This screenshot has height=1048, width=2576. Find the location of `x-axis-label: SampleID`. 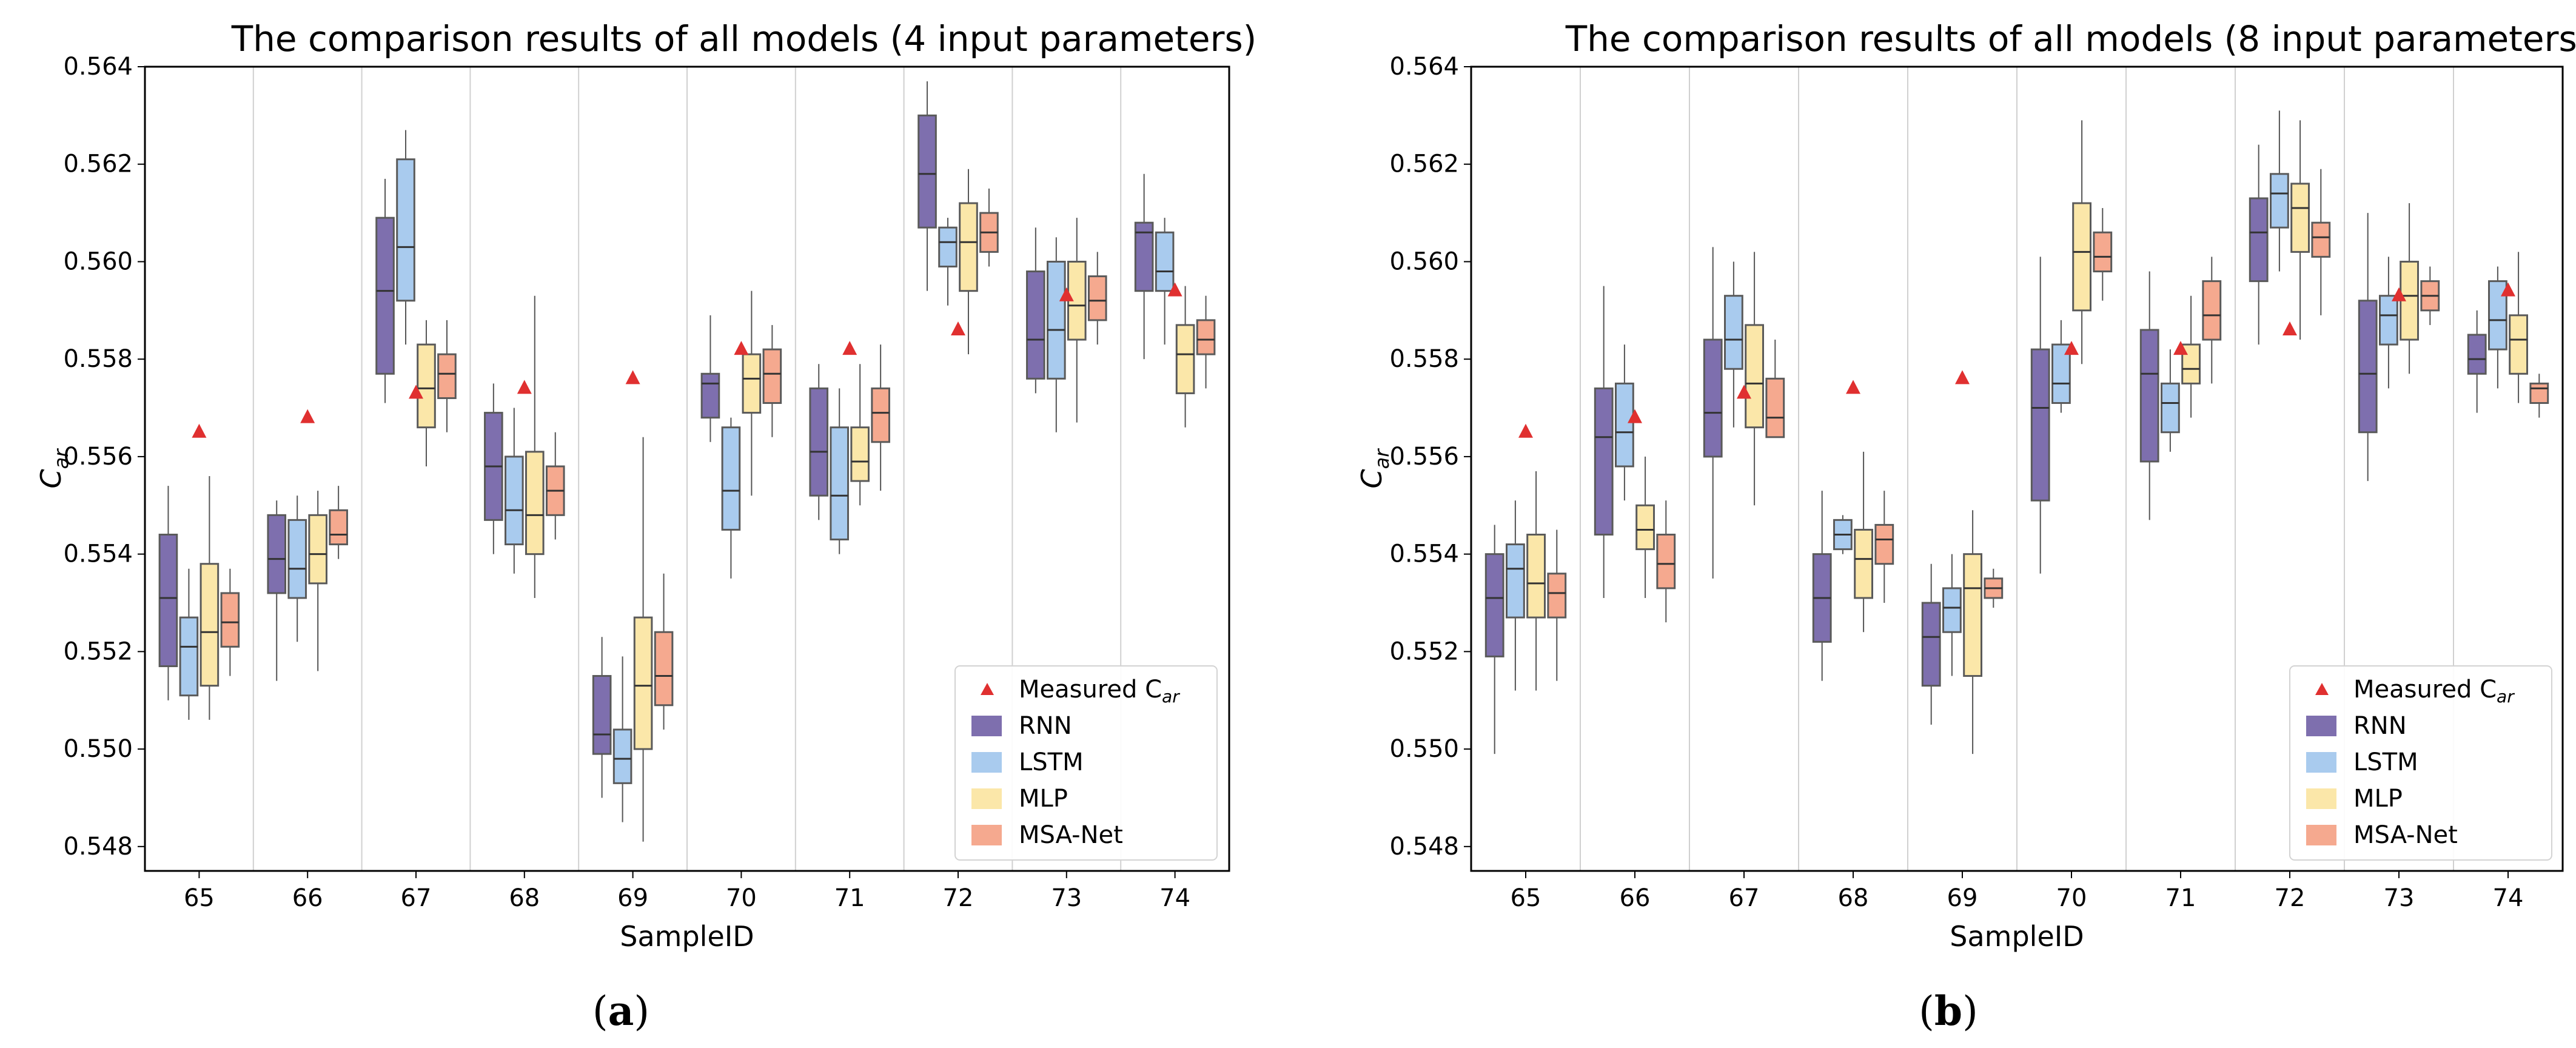

x-axis-label: SampleID is located at coordinates (687, 937).